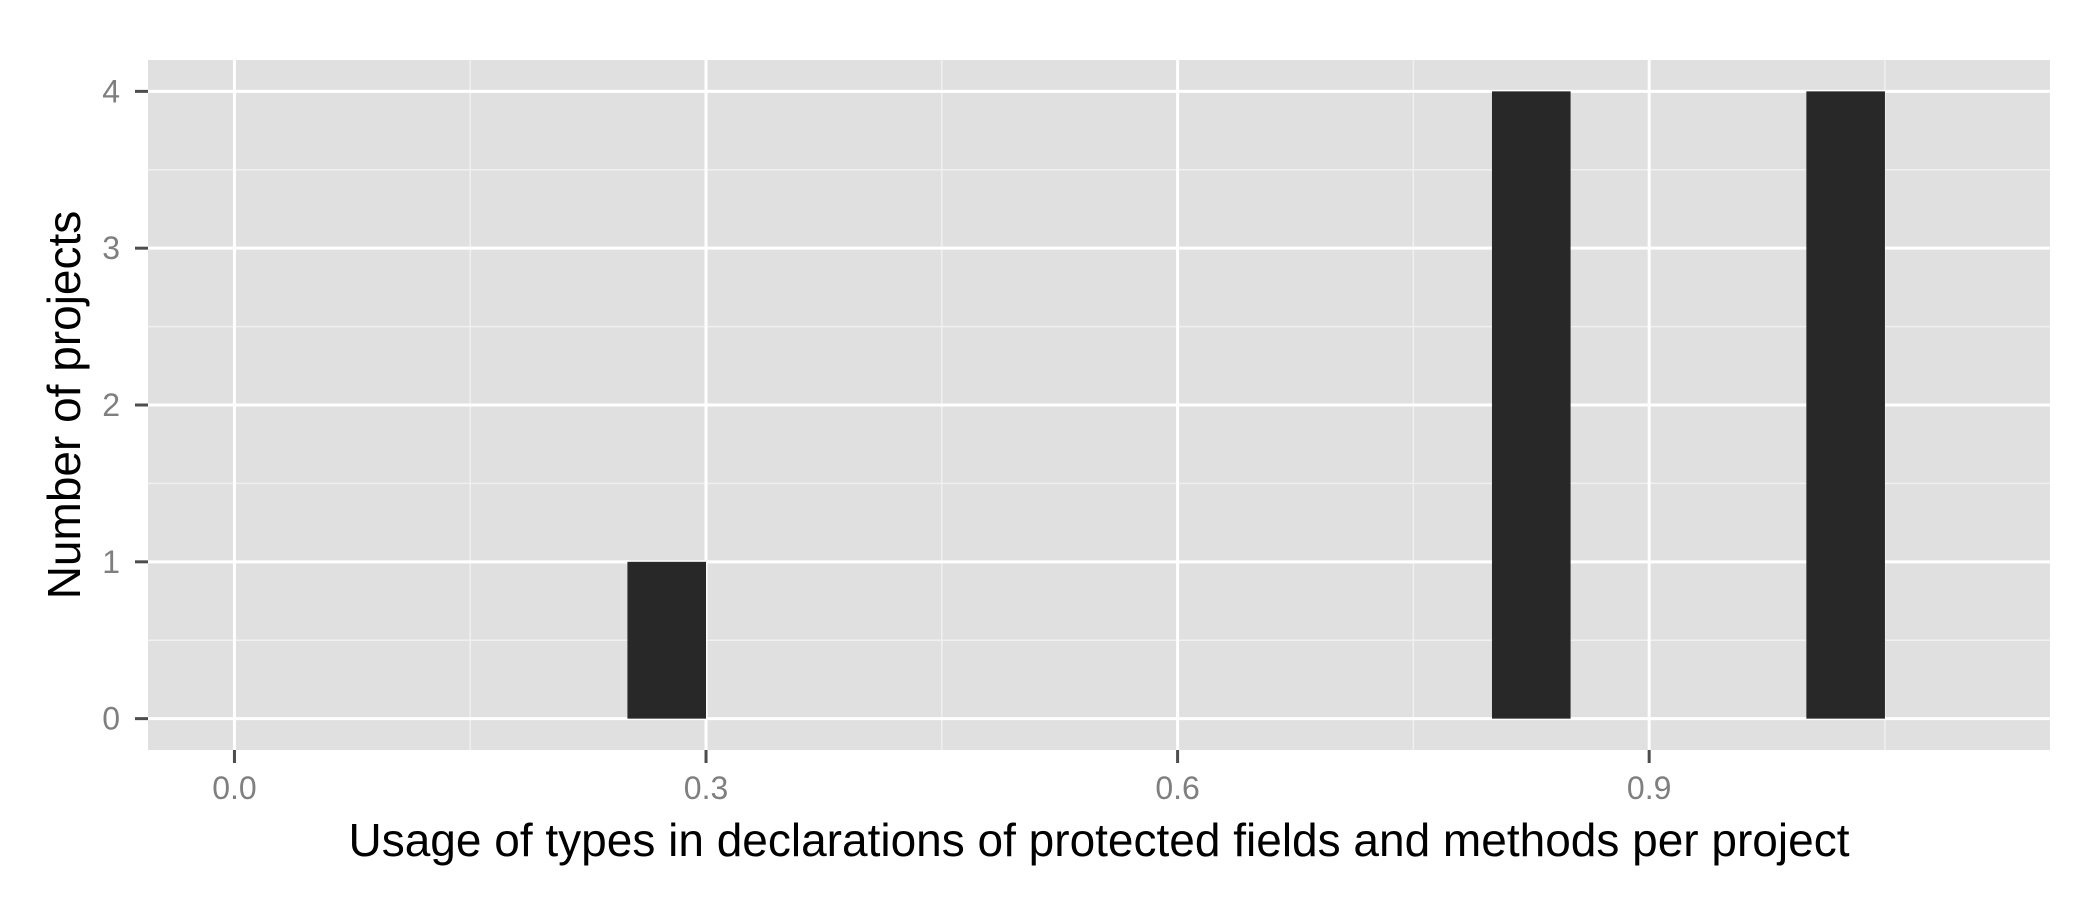  Describe the element at coordinates (706, 788) in the screenshot. I see `x-tick-label: 0.3` at that location.